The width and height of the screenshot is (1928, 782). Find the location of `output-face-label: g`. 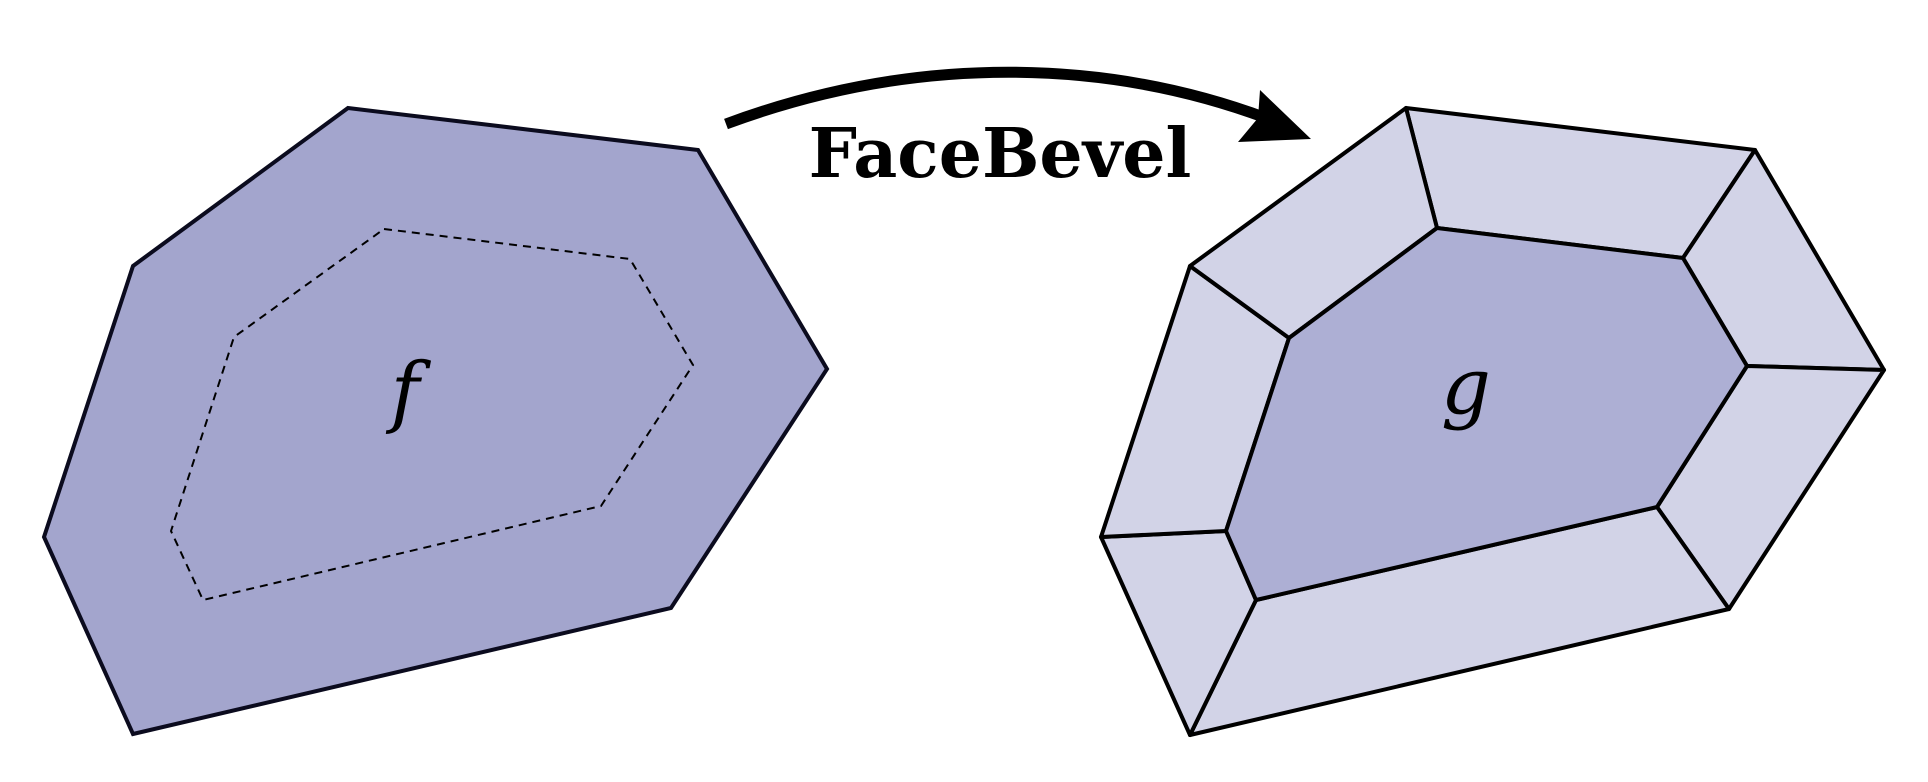

output-face-label: g is located at coordinates (1466, 387).